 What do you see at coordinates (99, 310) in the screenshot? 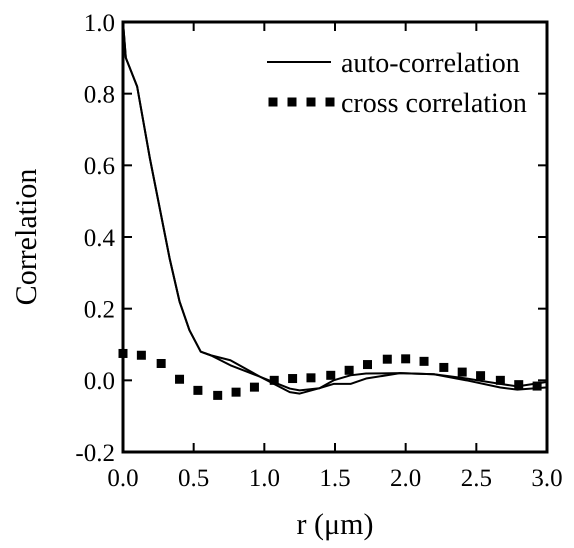
I see `y-tick-label: 0.2` at bounding box center [99, 310].